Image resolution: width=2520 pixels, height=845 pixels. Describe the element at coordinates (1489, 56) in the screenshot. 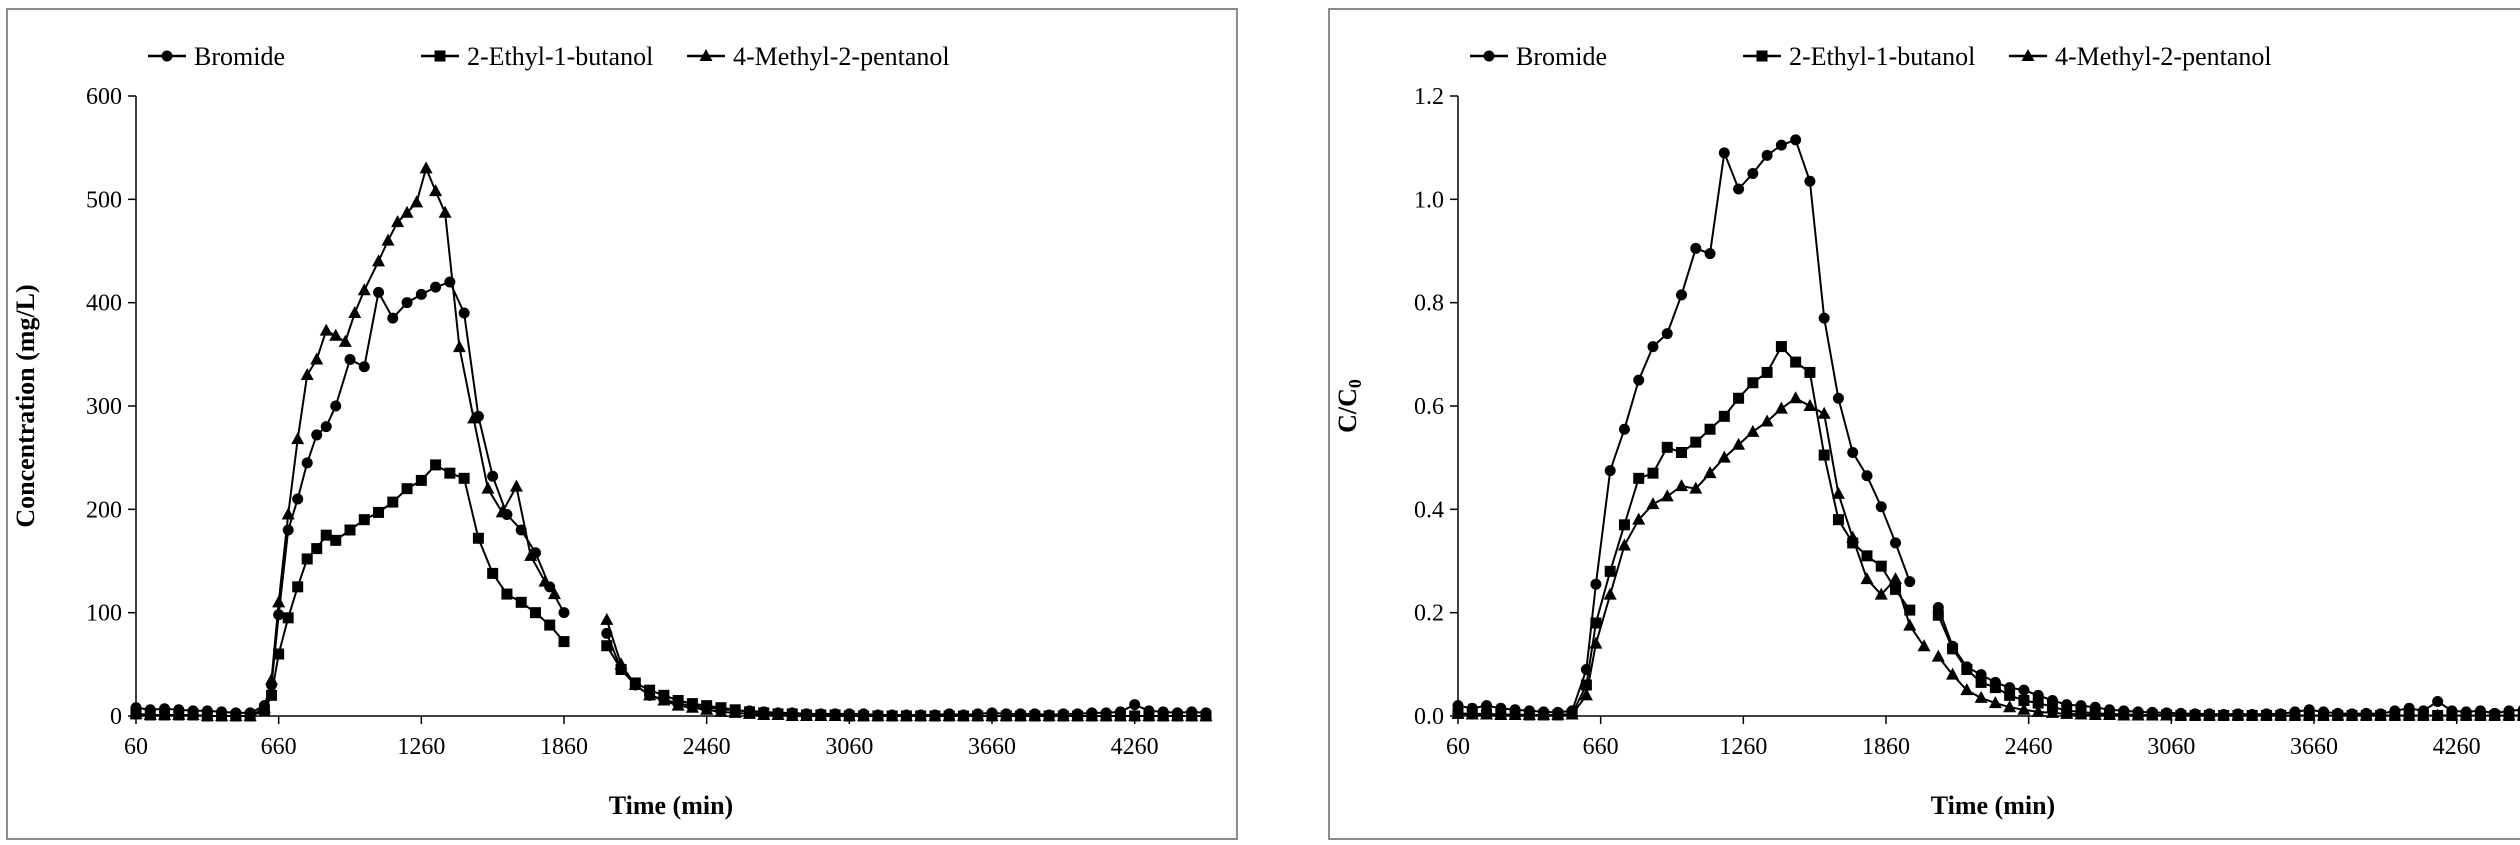

I see `legend-marker-circle` at that location.